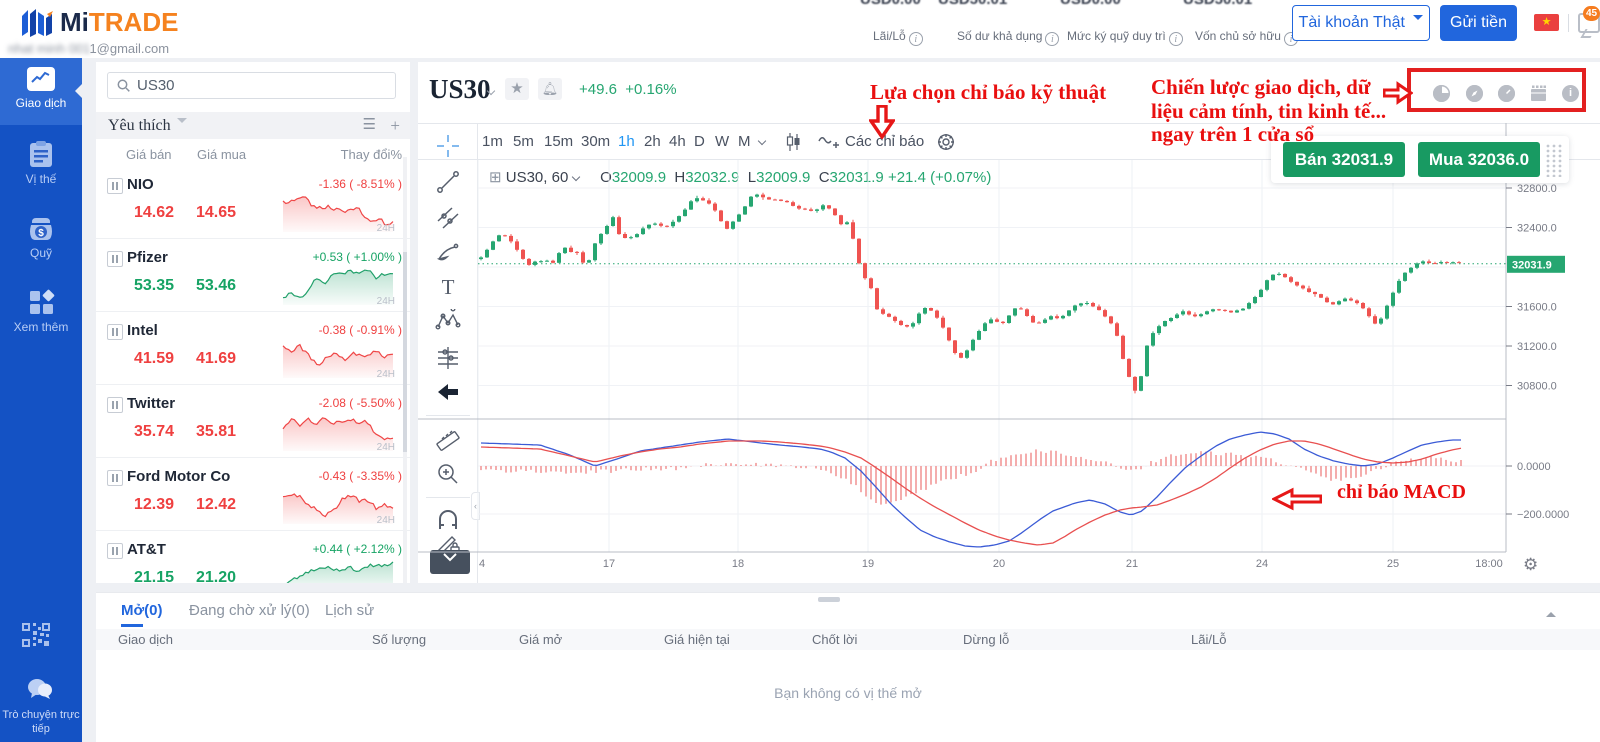 The image size is (1600, 742). I want to click on svg-text: 32800.0, so click(1537, 189).